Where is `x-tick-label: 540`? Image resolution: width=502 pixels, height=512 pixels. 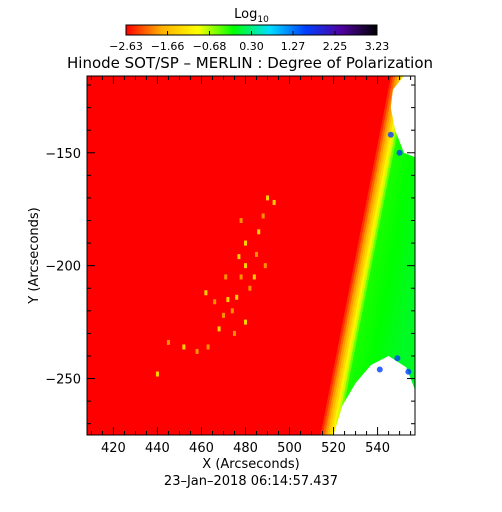 x-tick-label: 540 is located at coordinates (377, 448).